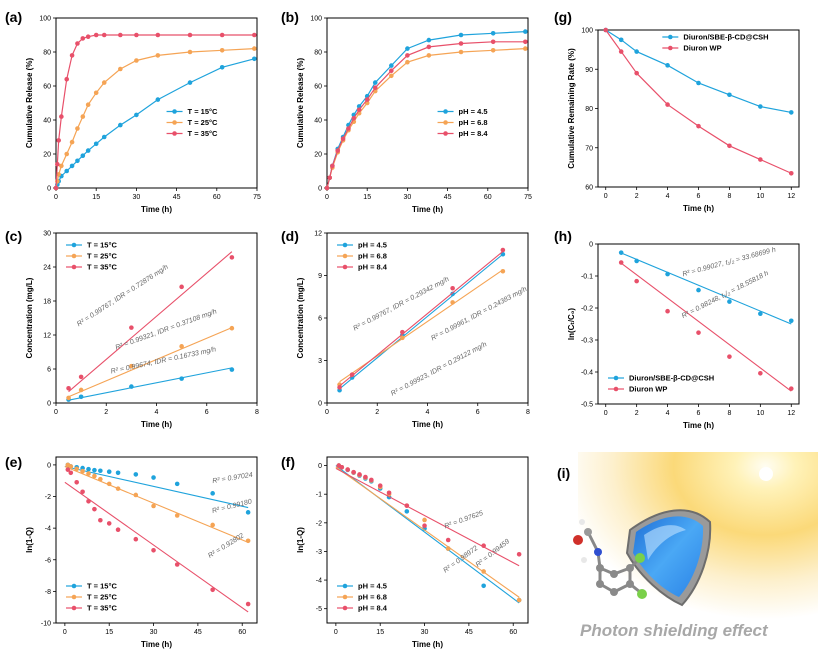 This screenshot has width=827, height=657. Describe the element at coordinates (766, 474) in the screenshot. I see `sun-icon` at that location.